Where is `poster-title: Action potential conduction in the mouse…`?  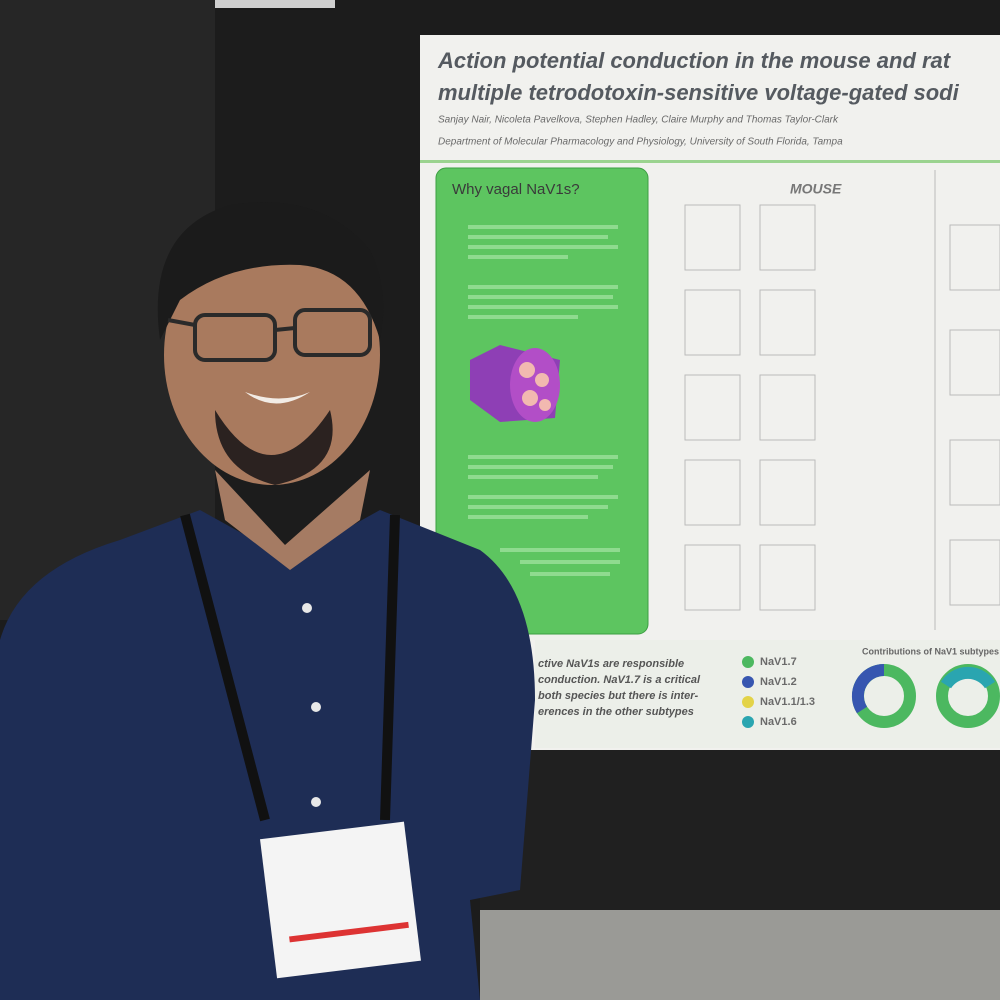 poster-title: Action potential conduction in the mouse… is located at coordinates (694, 60).